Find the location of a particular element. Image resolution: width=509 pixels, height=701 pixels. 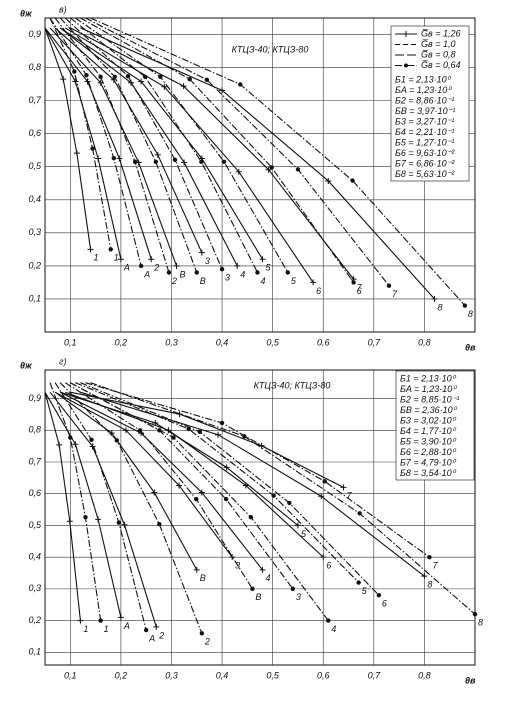

y-tick-label: 0,9 is located at coordinates (34, 34).